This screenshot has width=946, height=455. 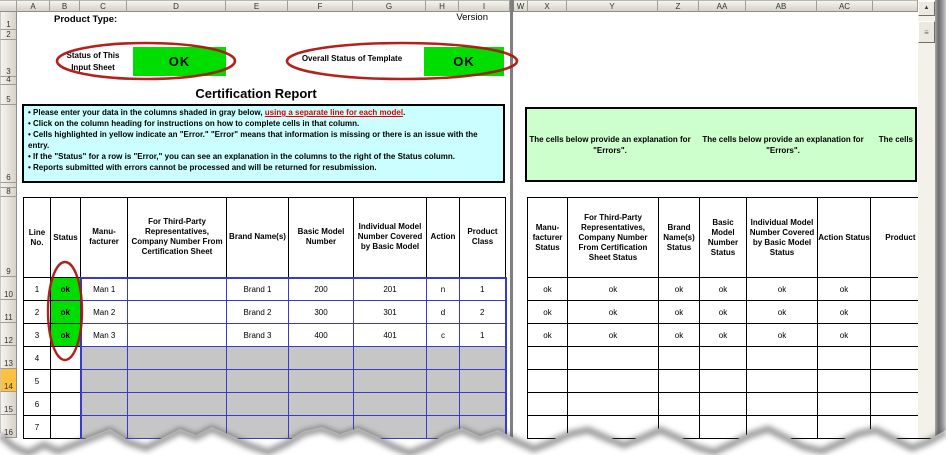 I want to click on table-cell: Man 1, so click(x=103, y=288).